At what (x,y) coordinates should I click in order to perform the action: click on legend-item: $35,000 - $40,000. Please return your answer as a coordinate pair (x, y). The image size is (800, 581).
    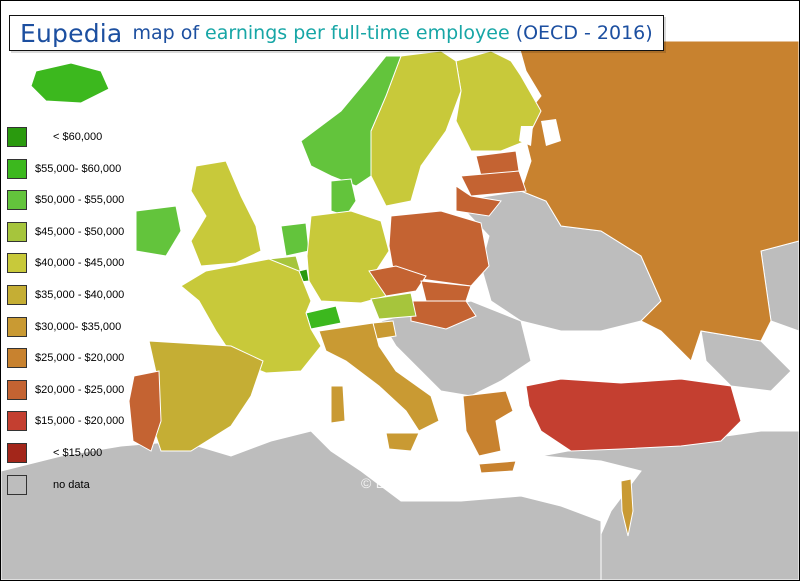
    Looking at the image, I should click on (65, 295).